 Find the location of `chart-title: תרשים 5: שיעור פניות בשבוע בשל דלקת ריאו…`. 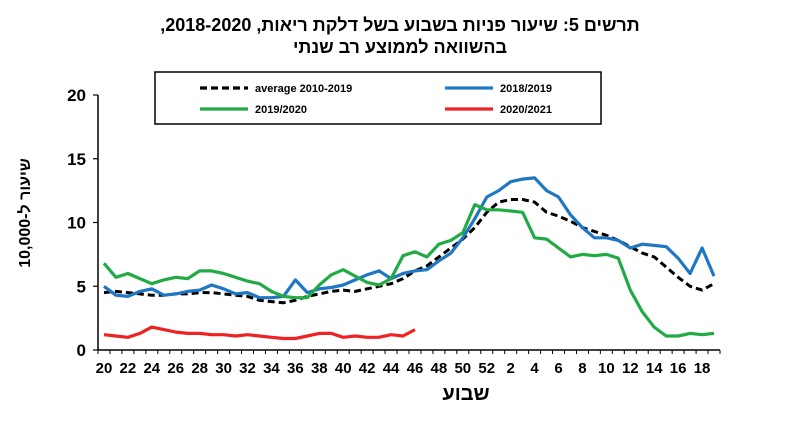

chart-title: תרשים 5: שיעור פניות בשבוע בשל דלקת ריאו… is located at coordinates (400, 36).